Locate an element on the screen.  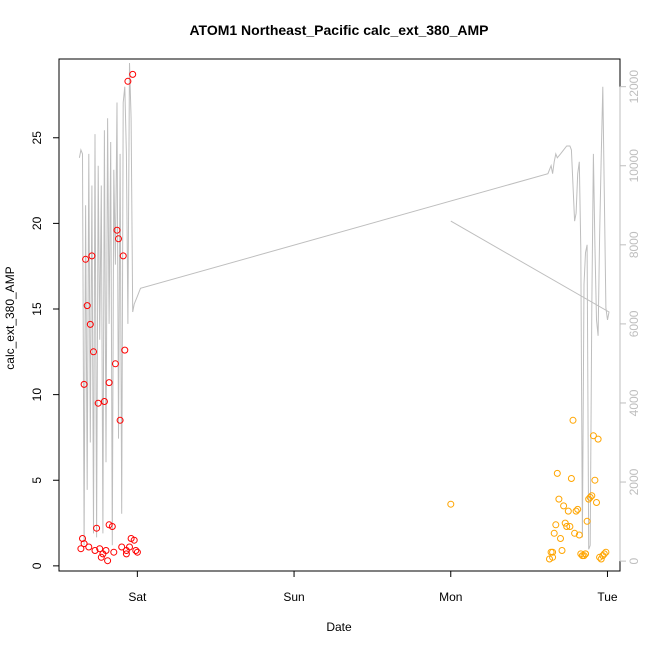
x-tick-label: Mon is located at coordinates (450, 597).